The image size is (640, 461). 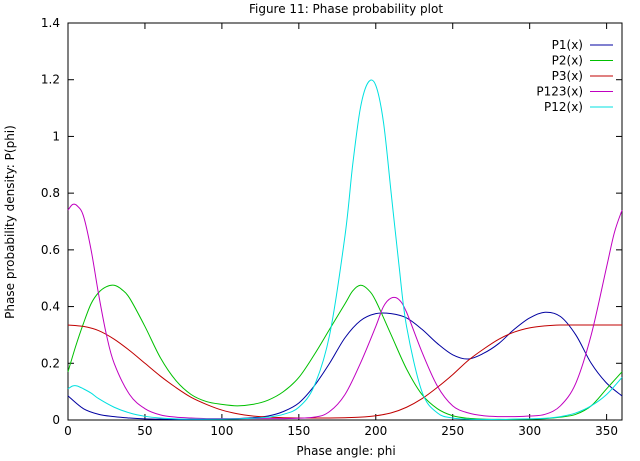 I want to click on y-tick-label: 0.8, so click(x=50, y=193).